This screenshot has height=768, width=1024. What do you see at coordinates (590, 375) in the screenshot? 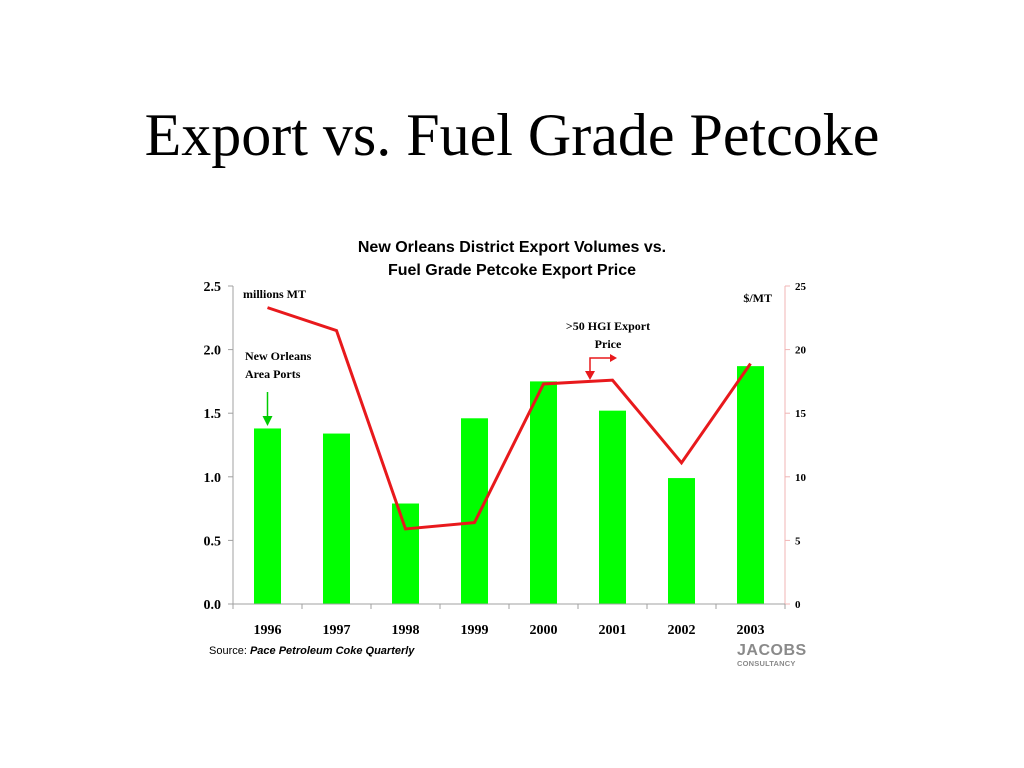
I see `annotation-line-arrow-head` at bounding box center [590, 375].